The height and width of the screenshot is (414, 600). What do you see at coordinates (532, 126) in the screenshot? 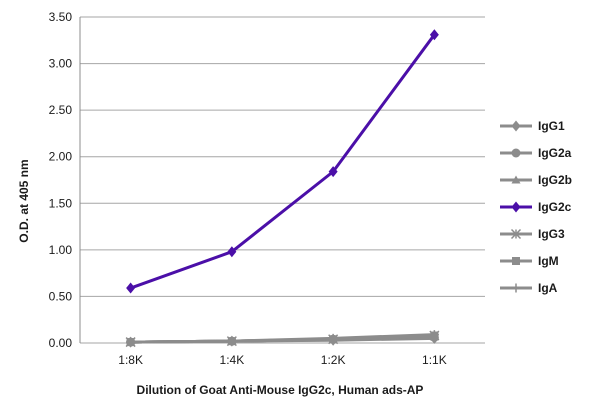
I see `legend-item-igg1: IgG1` at bounding box center [532, 126].